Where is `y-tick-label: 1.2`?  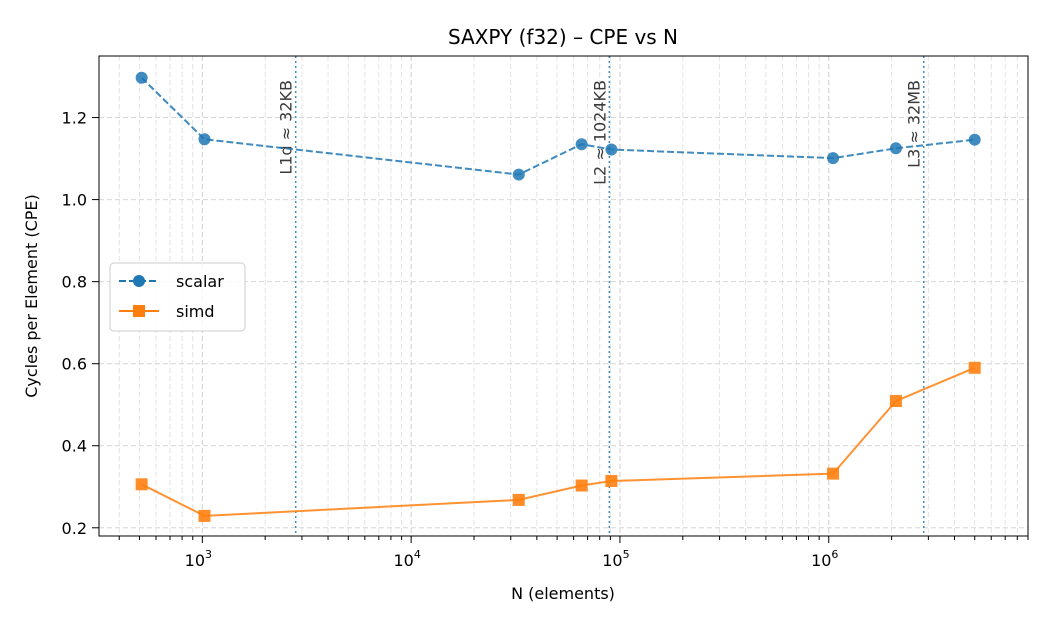
y-tick-label: 1.2 is located at coordinates (74, 118).